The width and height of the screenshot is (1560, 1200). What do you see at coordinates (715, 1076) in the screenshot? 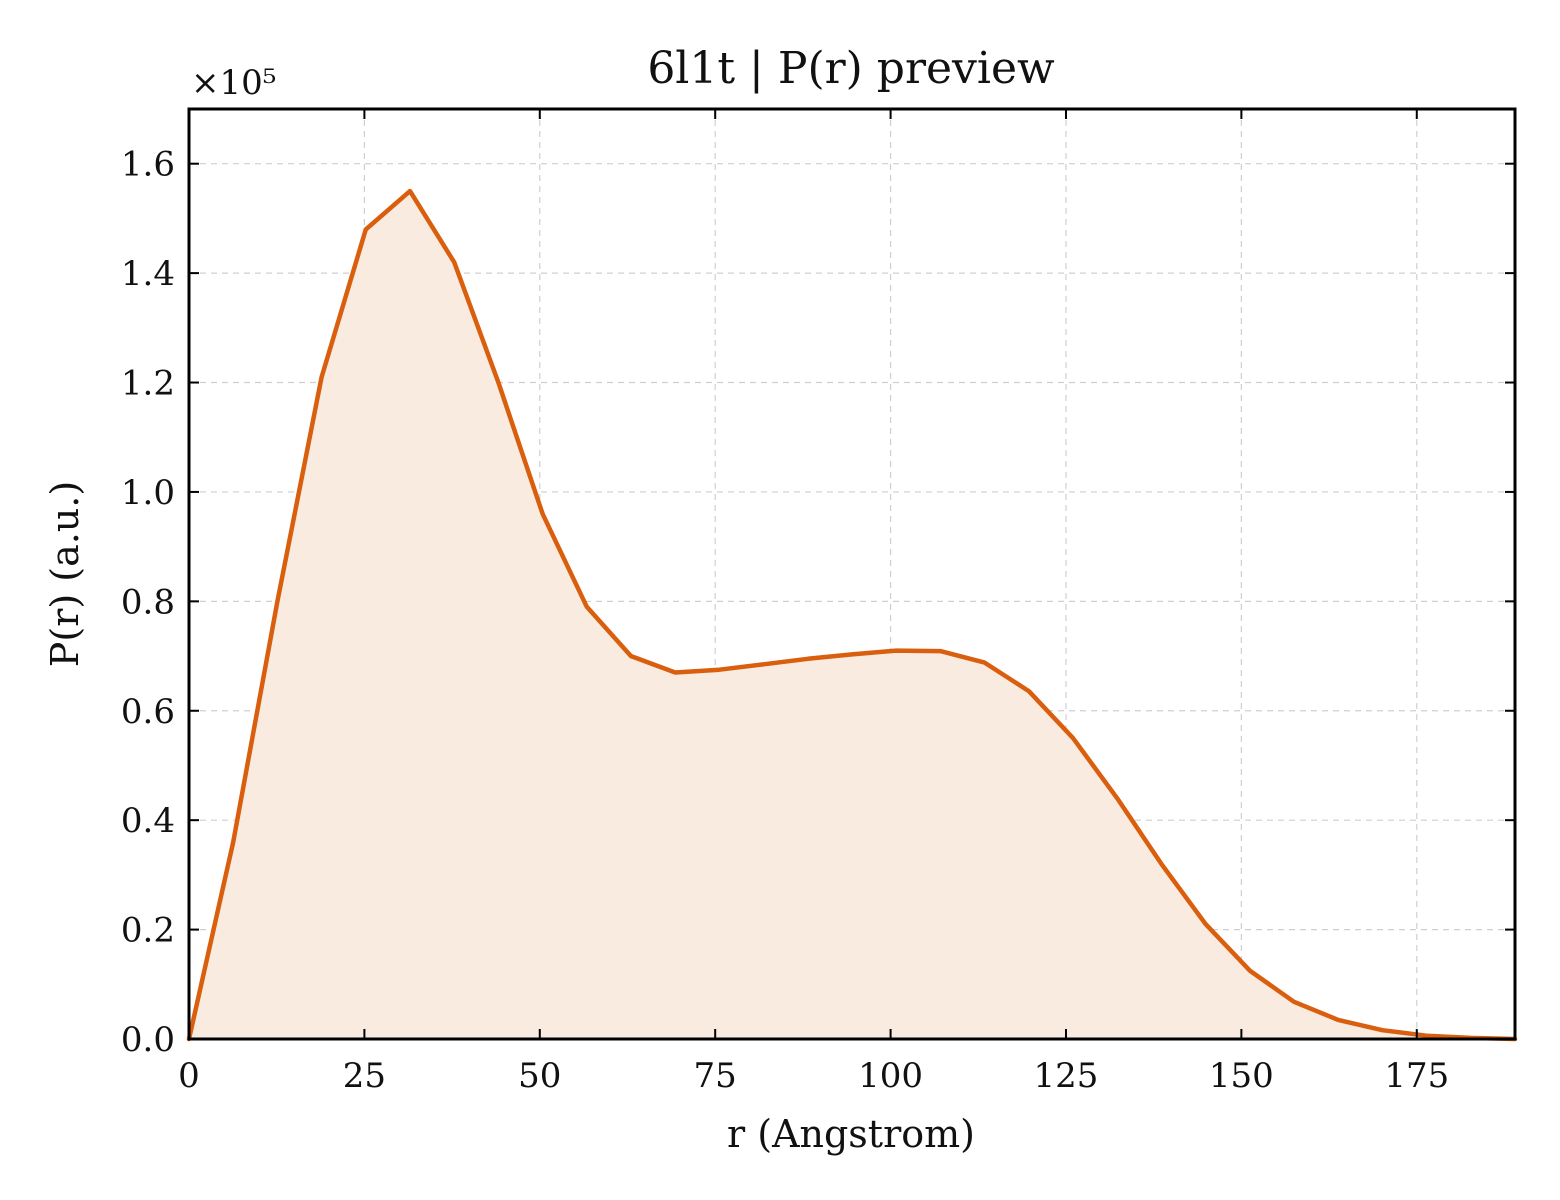
I see `x-tick-label: 75` at bounding box center [715, 1076].